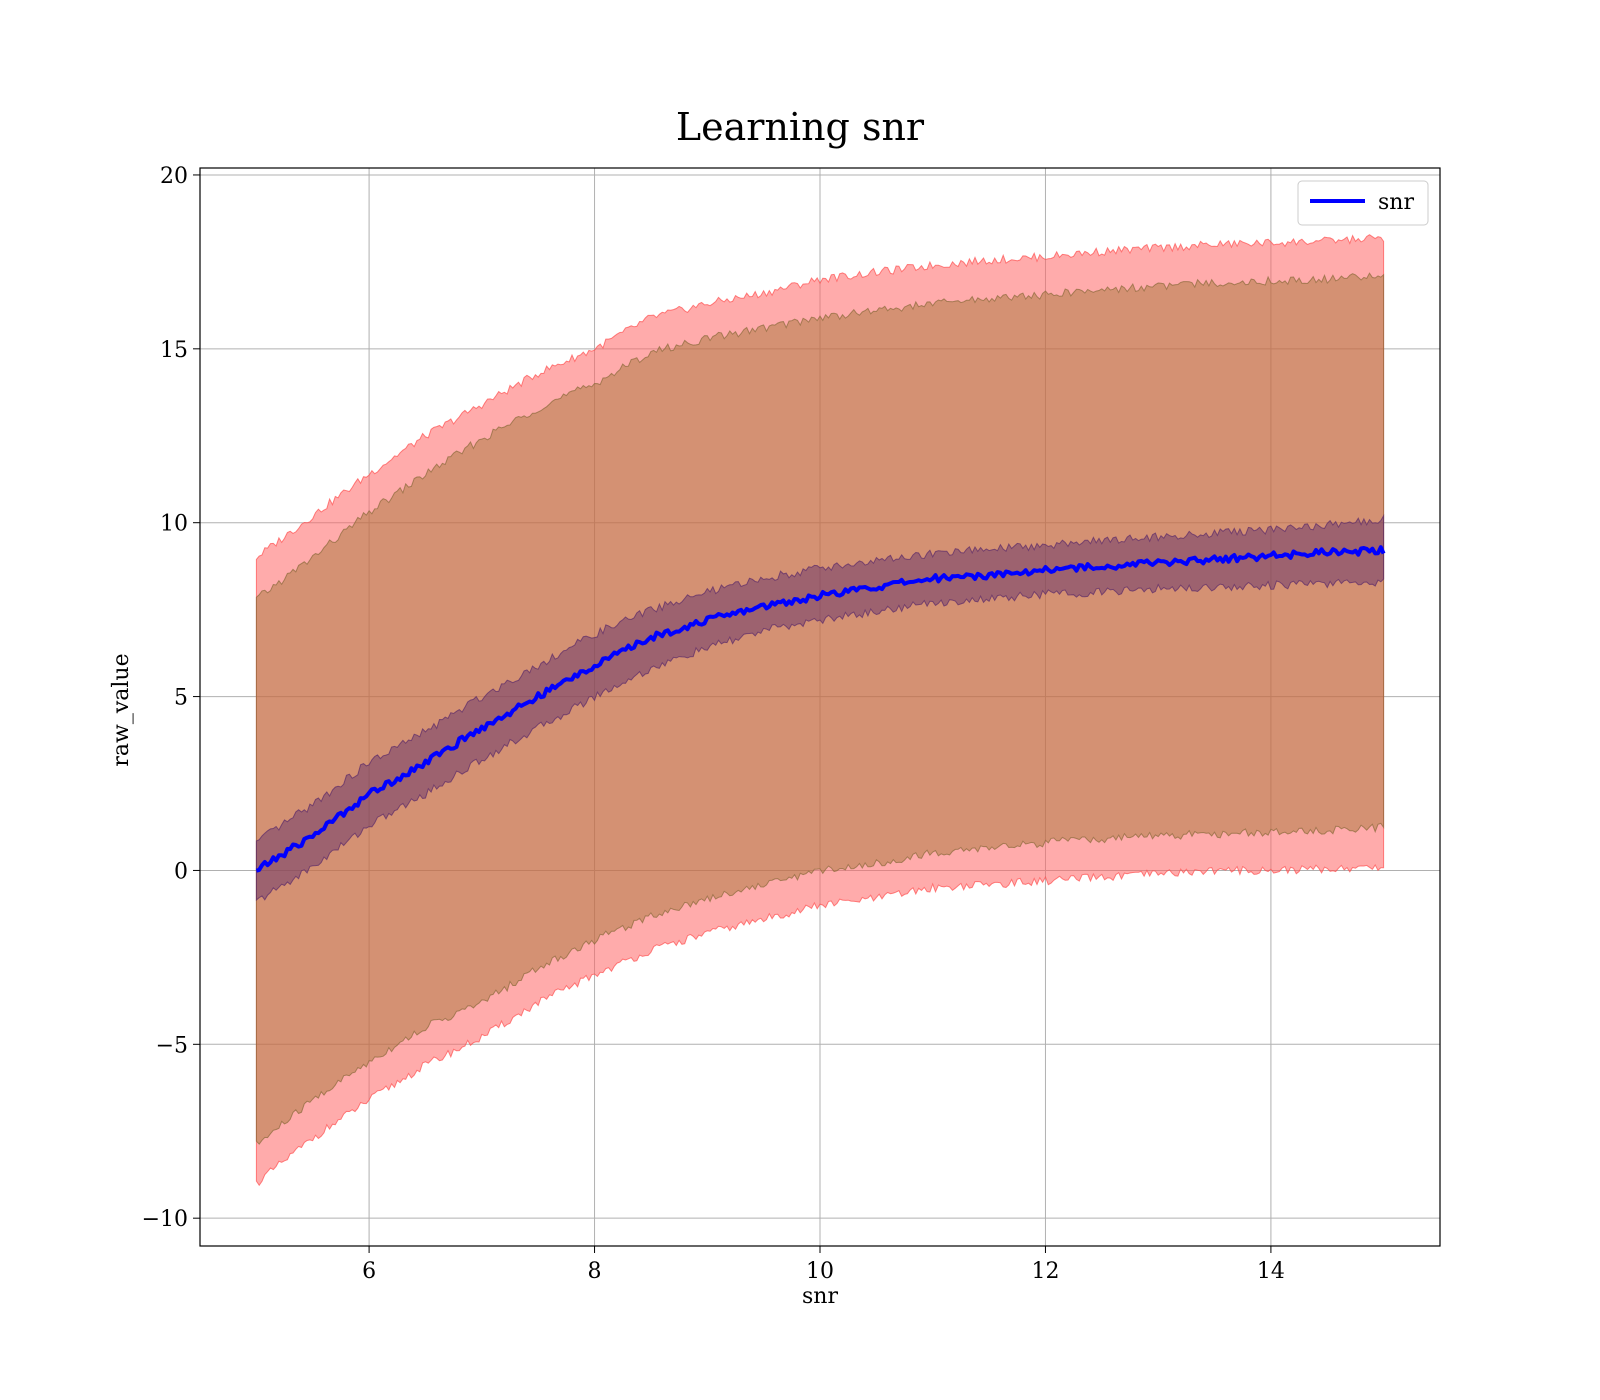  Describe the element at coordinates (174, 524) in the screenshot. I see `y-tick-label: 10` at that location.